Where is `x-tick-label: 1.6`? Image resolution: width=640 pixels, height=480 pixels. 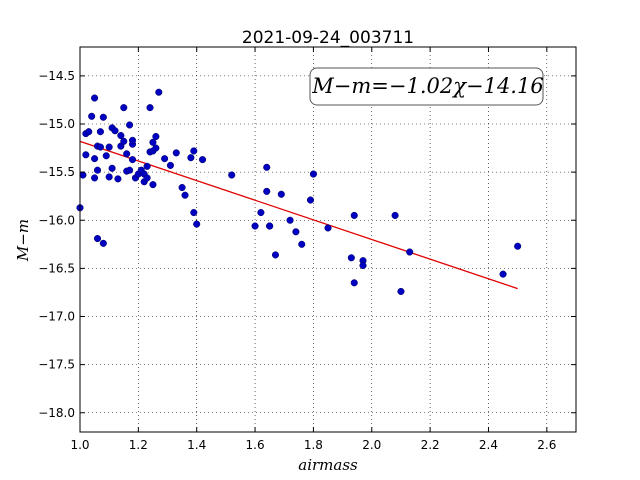
x-tick-label: 1.6 is located at coordinates (255, 445).